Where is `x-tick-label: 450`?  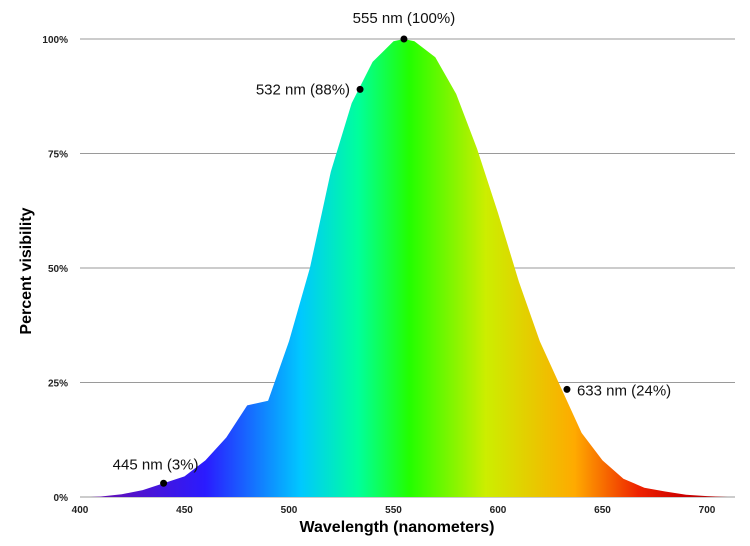 x-tick-label: 450 is located at coordinates (184, 510).